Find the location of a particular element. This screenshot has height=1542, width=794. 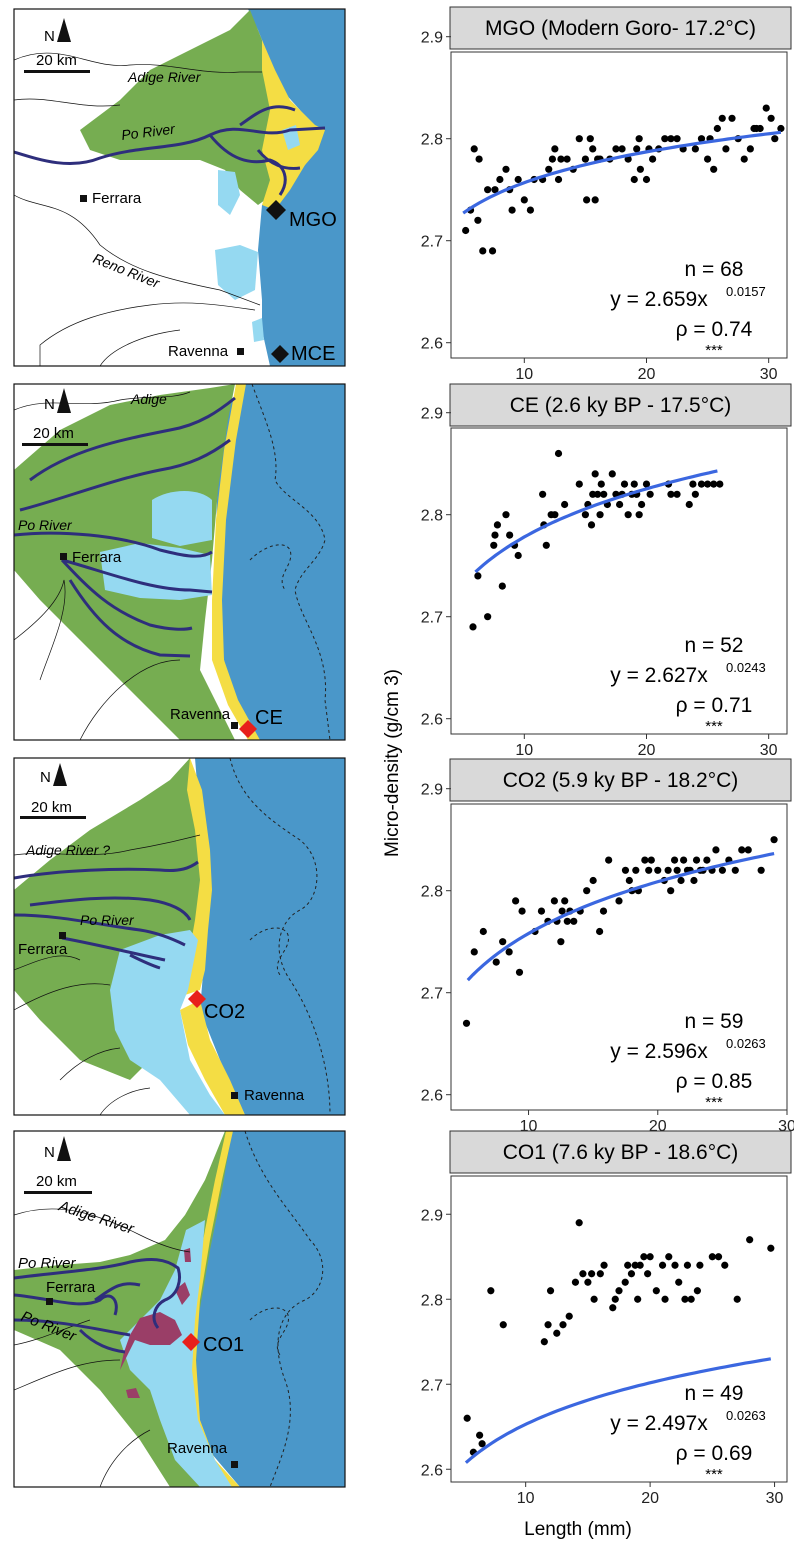

city-marker-ferrara is located at coordinates (62, 935).